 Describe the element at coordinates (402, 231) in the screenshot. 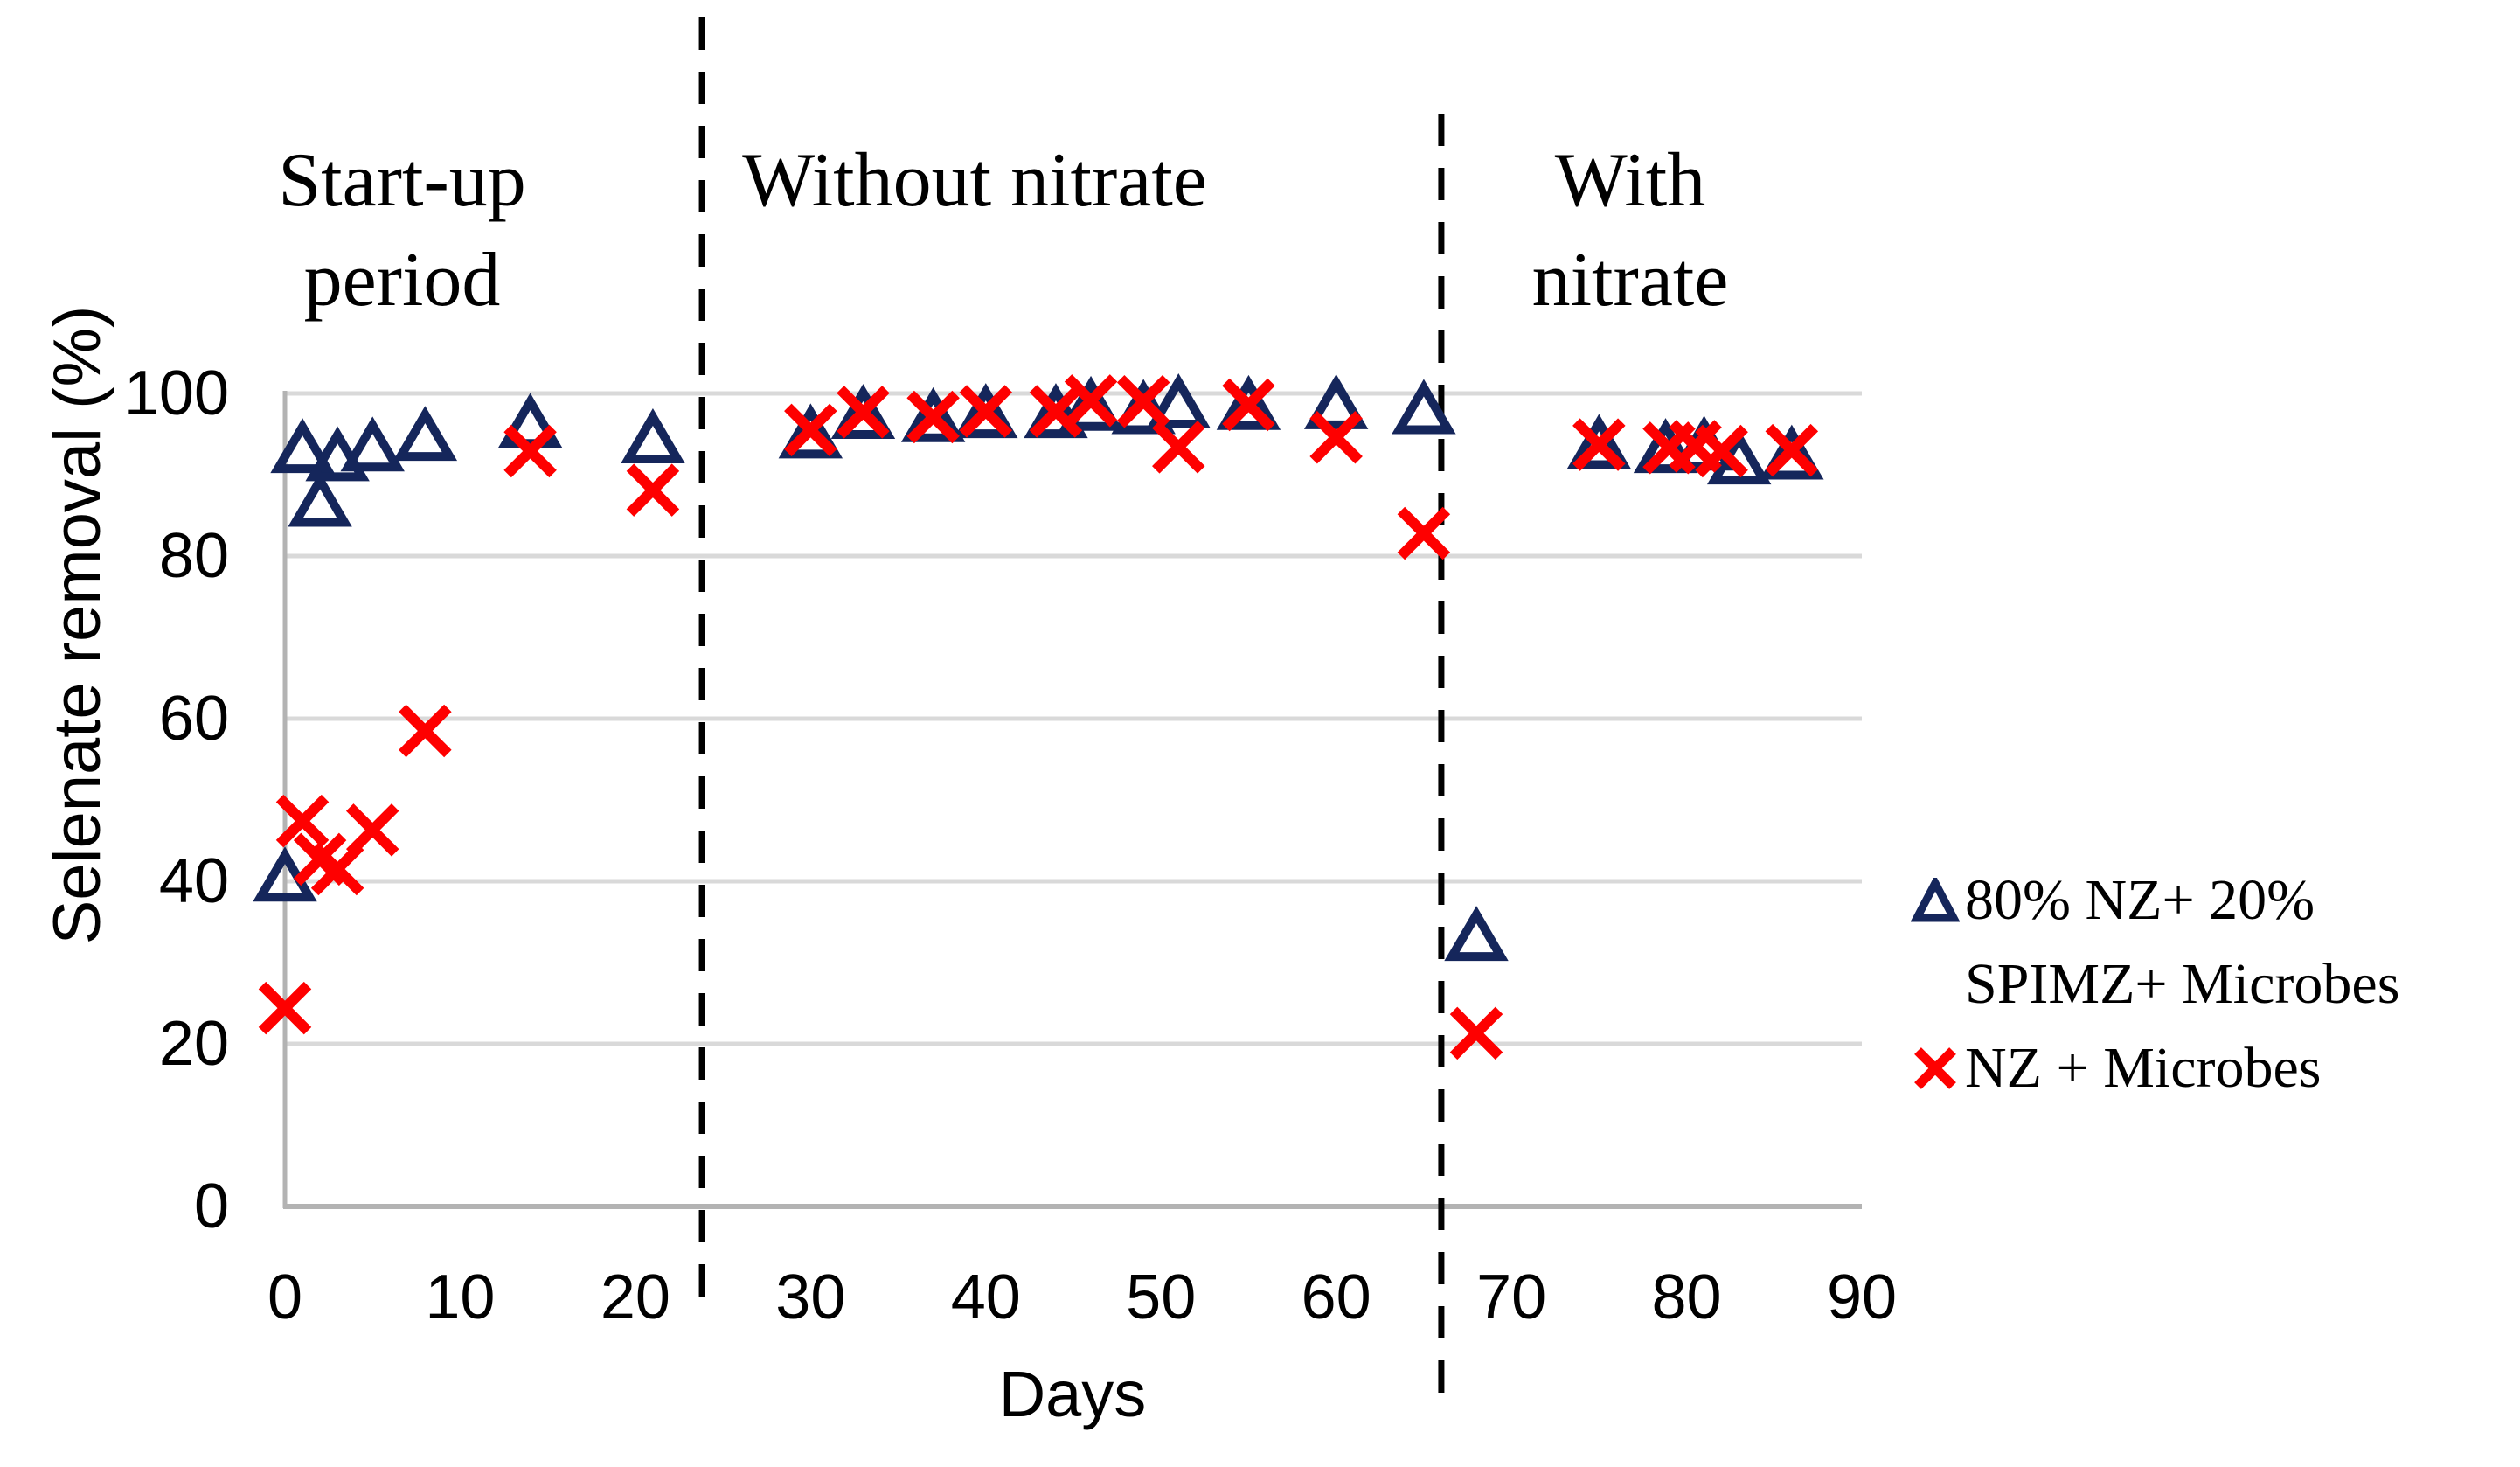

I see `region-label-startup: Start-up period` at that location.